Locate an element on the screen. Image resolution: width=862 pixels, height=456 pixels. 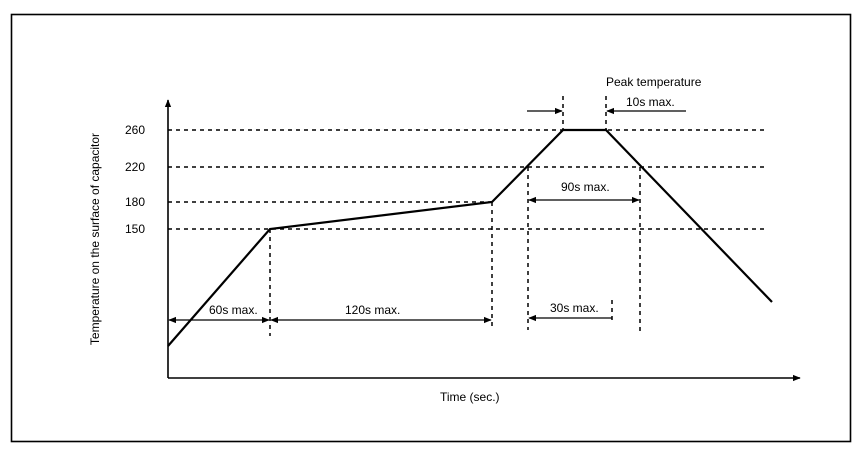
tick-label-260: 260 is located at coordinates (135, 130).